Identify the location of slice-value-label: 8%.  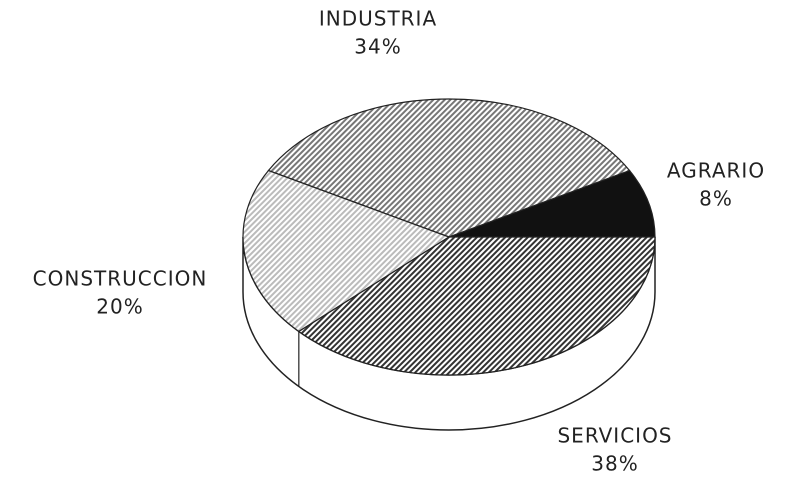
(716, 199).